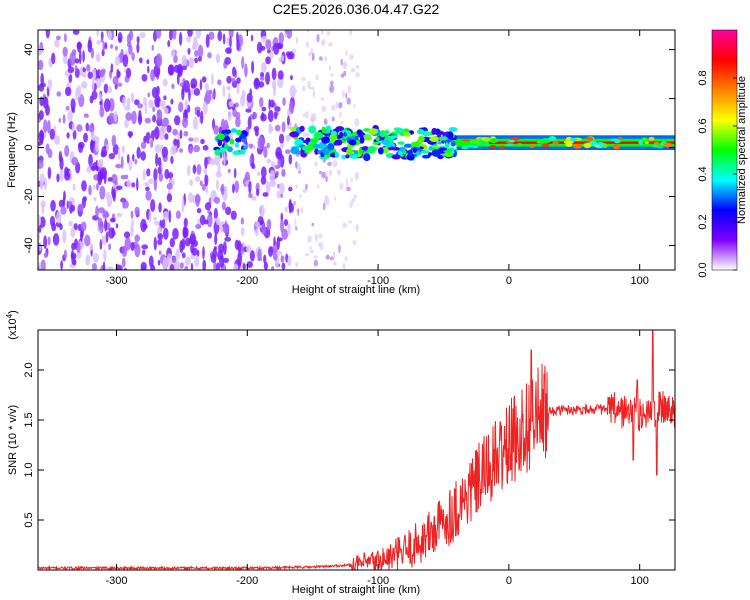  What do you see at coordinates (724, 150) in the screenshot?
I see `colorbar-bar` at bounding box center [724, 150].